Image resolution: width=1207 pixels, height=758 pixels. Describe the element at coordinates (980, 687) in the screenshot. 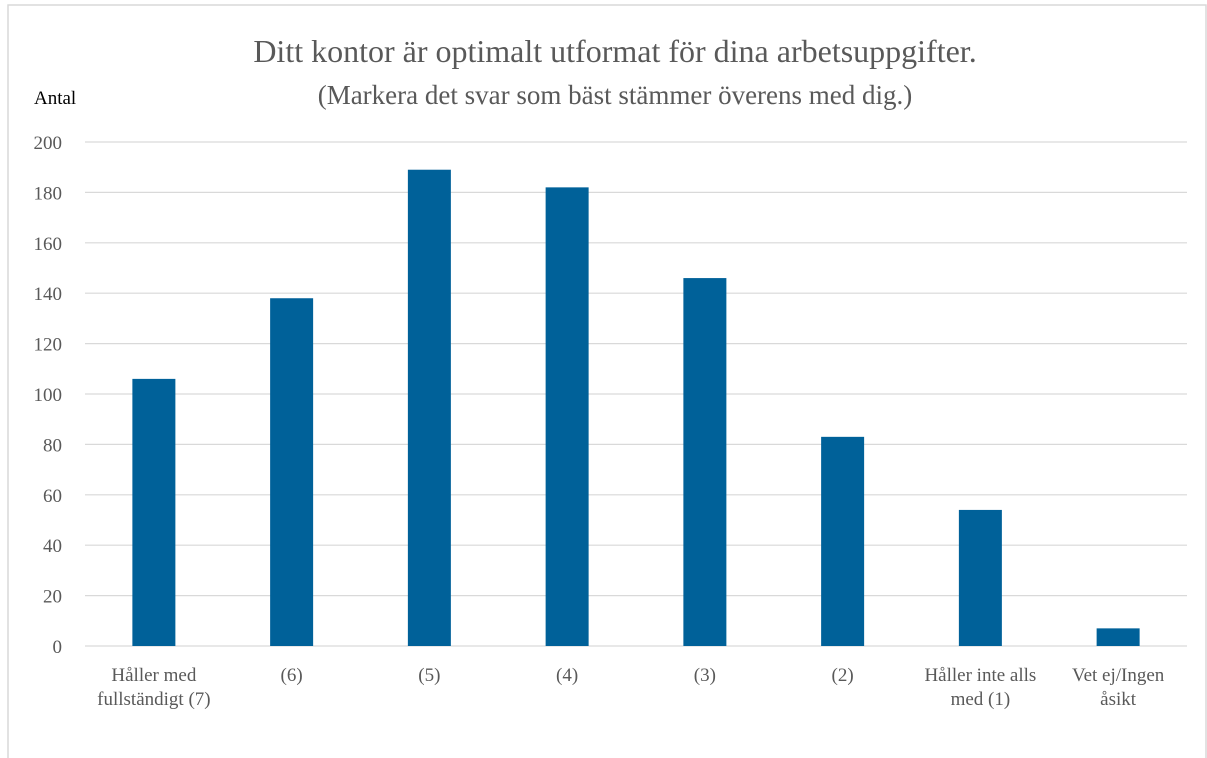

I see `x-tick-label: Håller inte alls med (1)` at that location.